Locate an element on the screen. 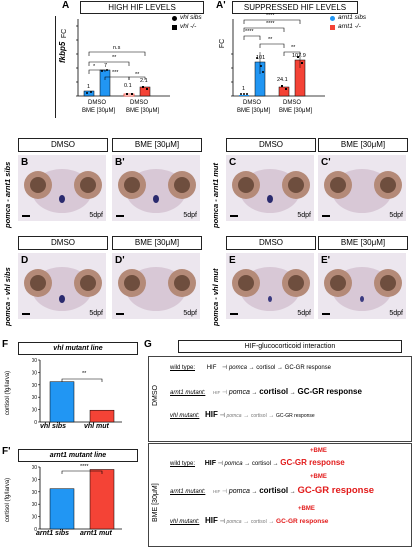 The height and width of the screenshot is (550, 414). panel-letter: E is located at coordinates (232, 260).